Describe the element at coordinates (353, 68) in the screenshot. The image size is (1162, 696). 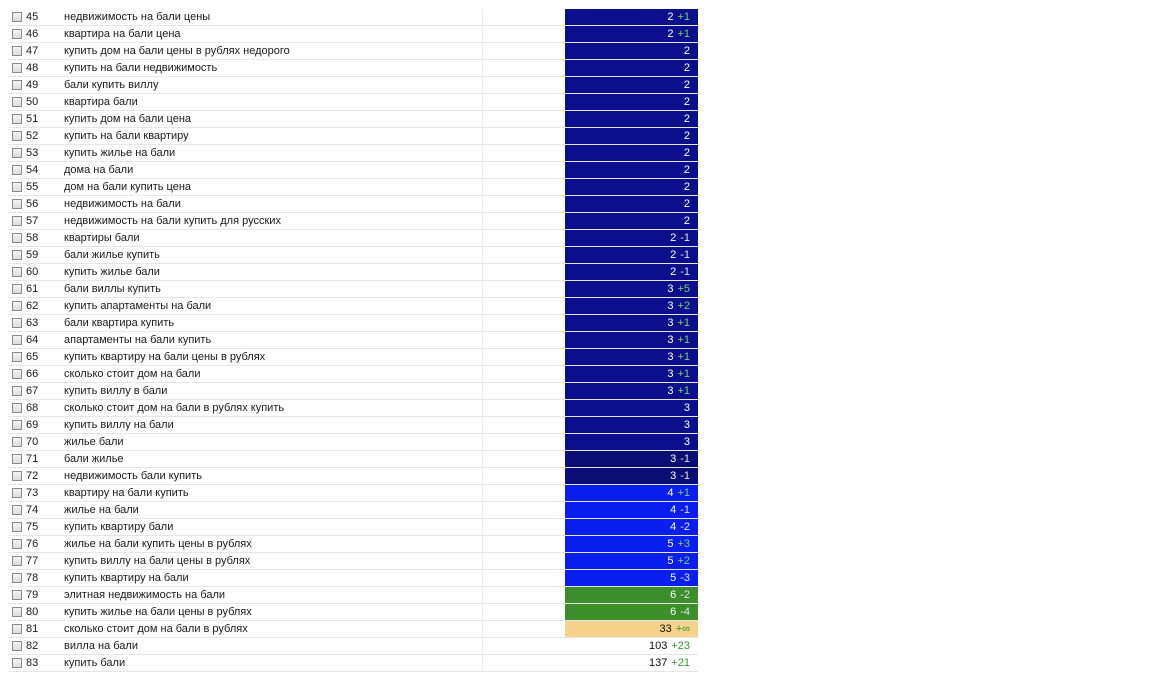
I see `table-row: 48 купить на бали недвижимость 2` at that location.